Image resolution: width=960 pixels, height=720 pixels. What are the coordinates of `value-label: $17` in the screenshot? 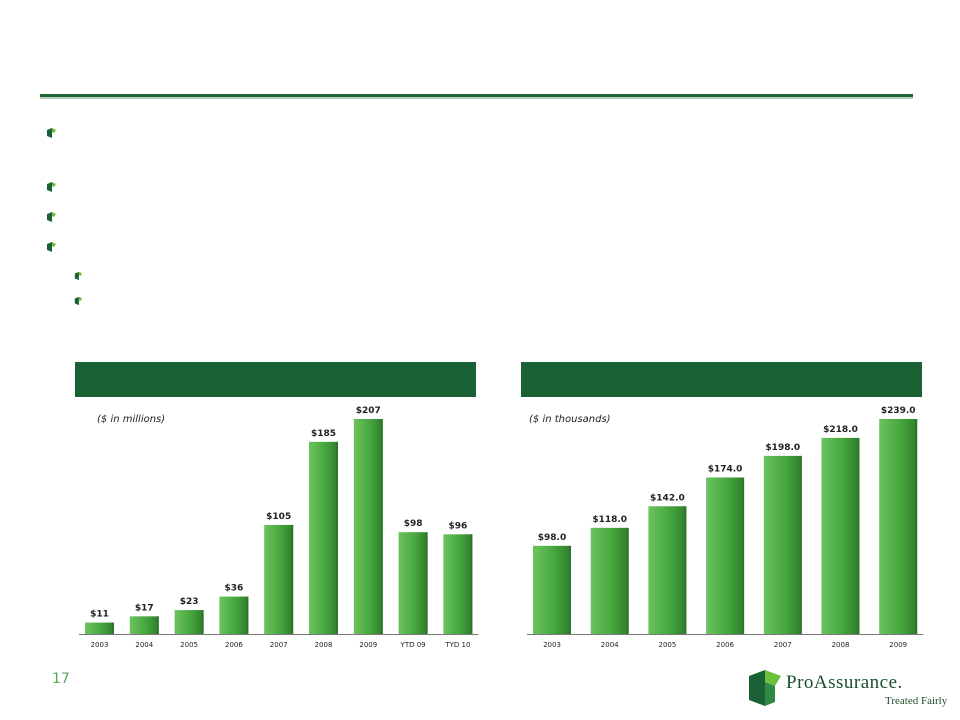 It's located at (144, 608).